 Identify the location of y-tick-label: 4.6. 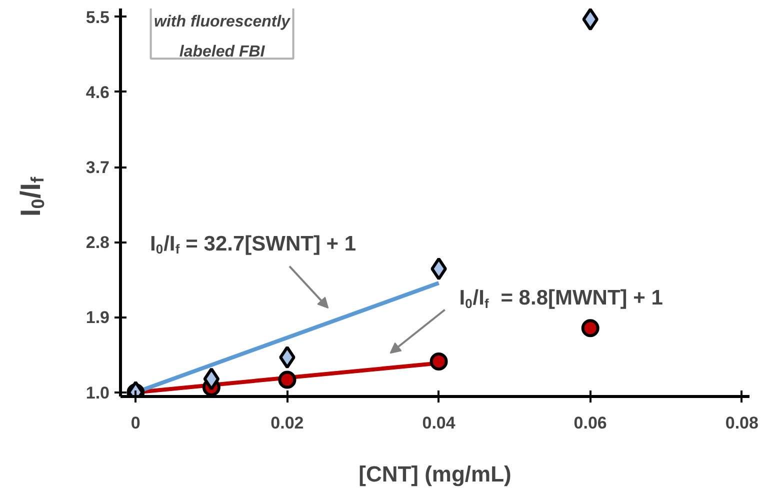
(98, 92).